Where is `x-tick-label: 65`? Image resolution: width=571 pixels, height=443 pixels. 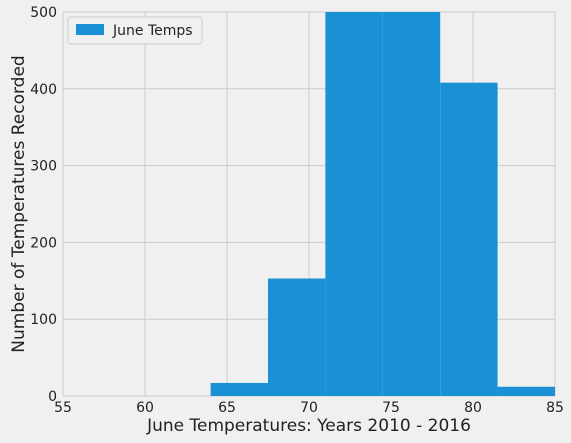 x-tick-label: 65 is located at coordinates (227, 408).